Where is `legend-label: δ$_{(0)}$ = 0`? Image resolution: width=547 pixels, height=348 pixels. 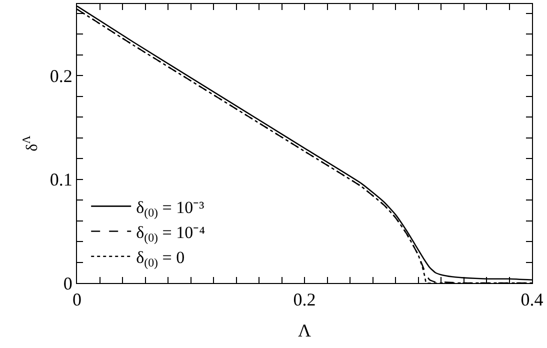 legend-label: δ$_{(0)}$ = 0 is located at coordinates (160, 259).